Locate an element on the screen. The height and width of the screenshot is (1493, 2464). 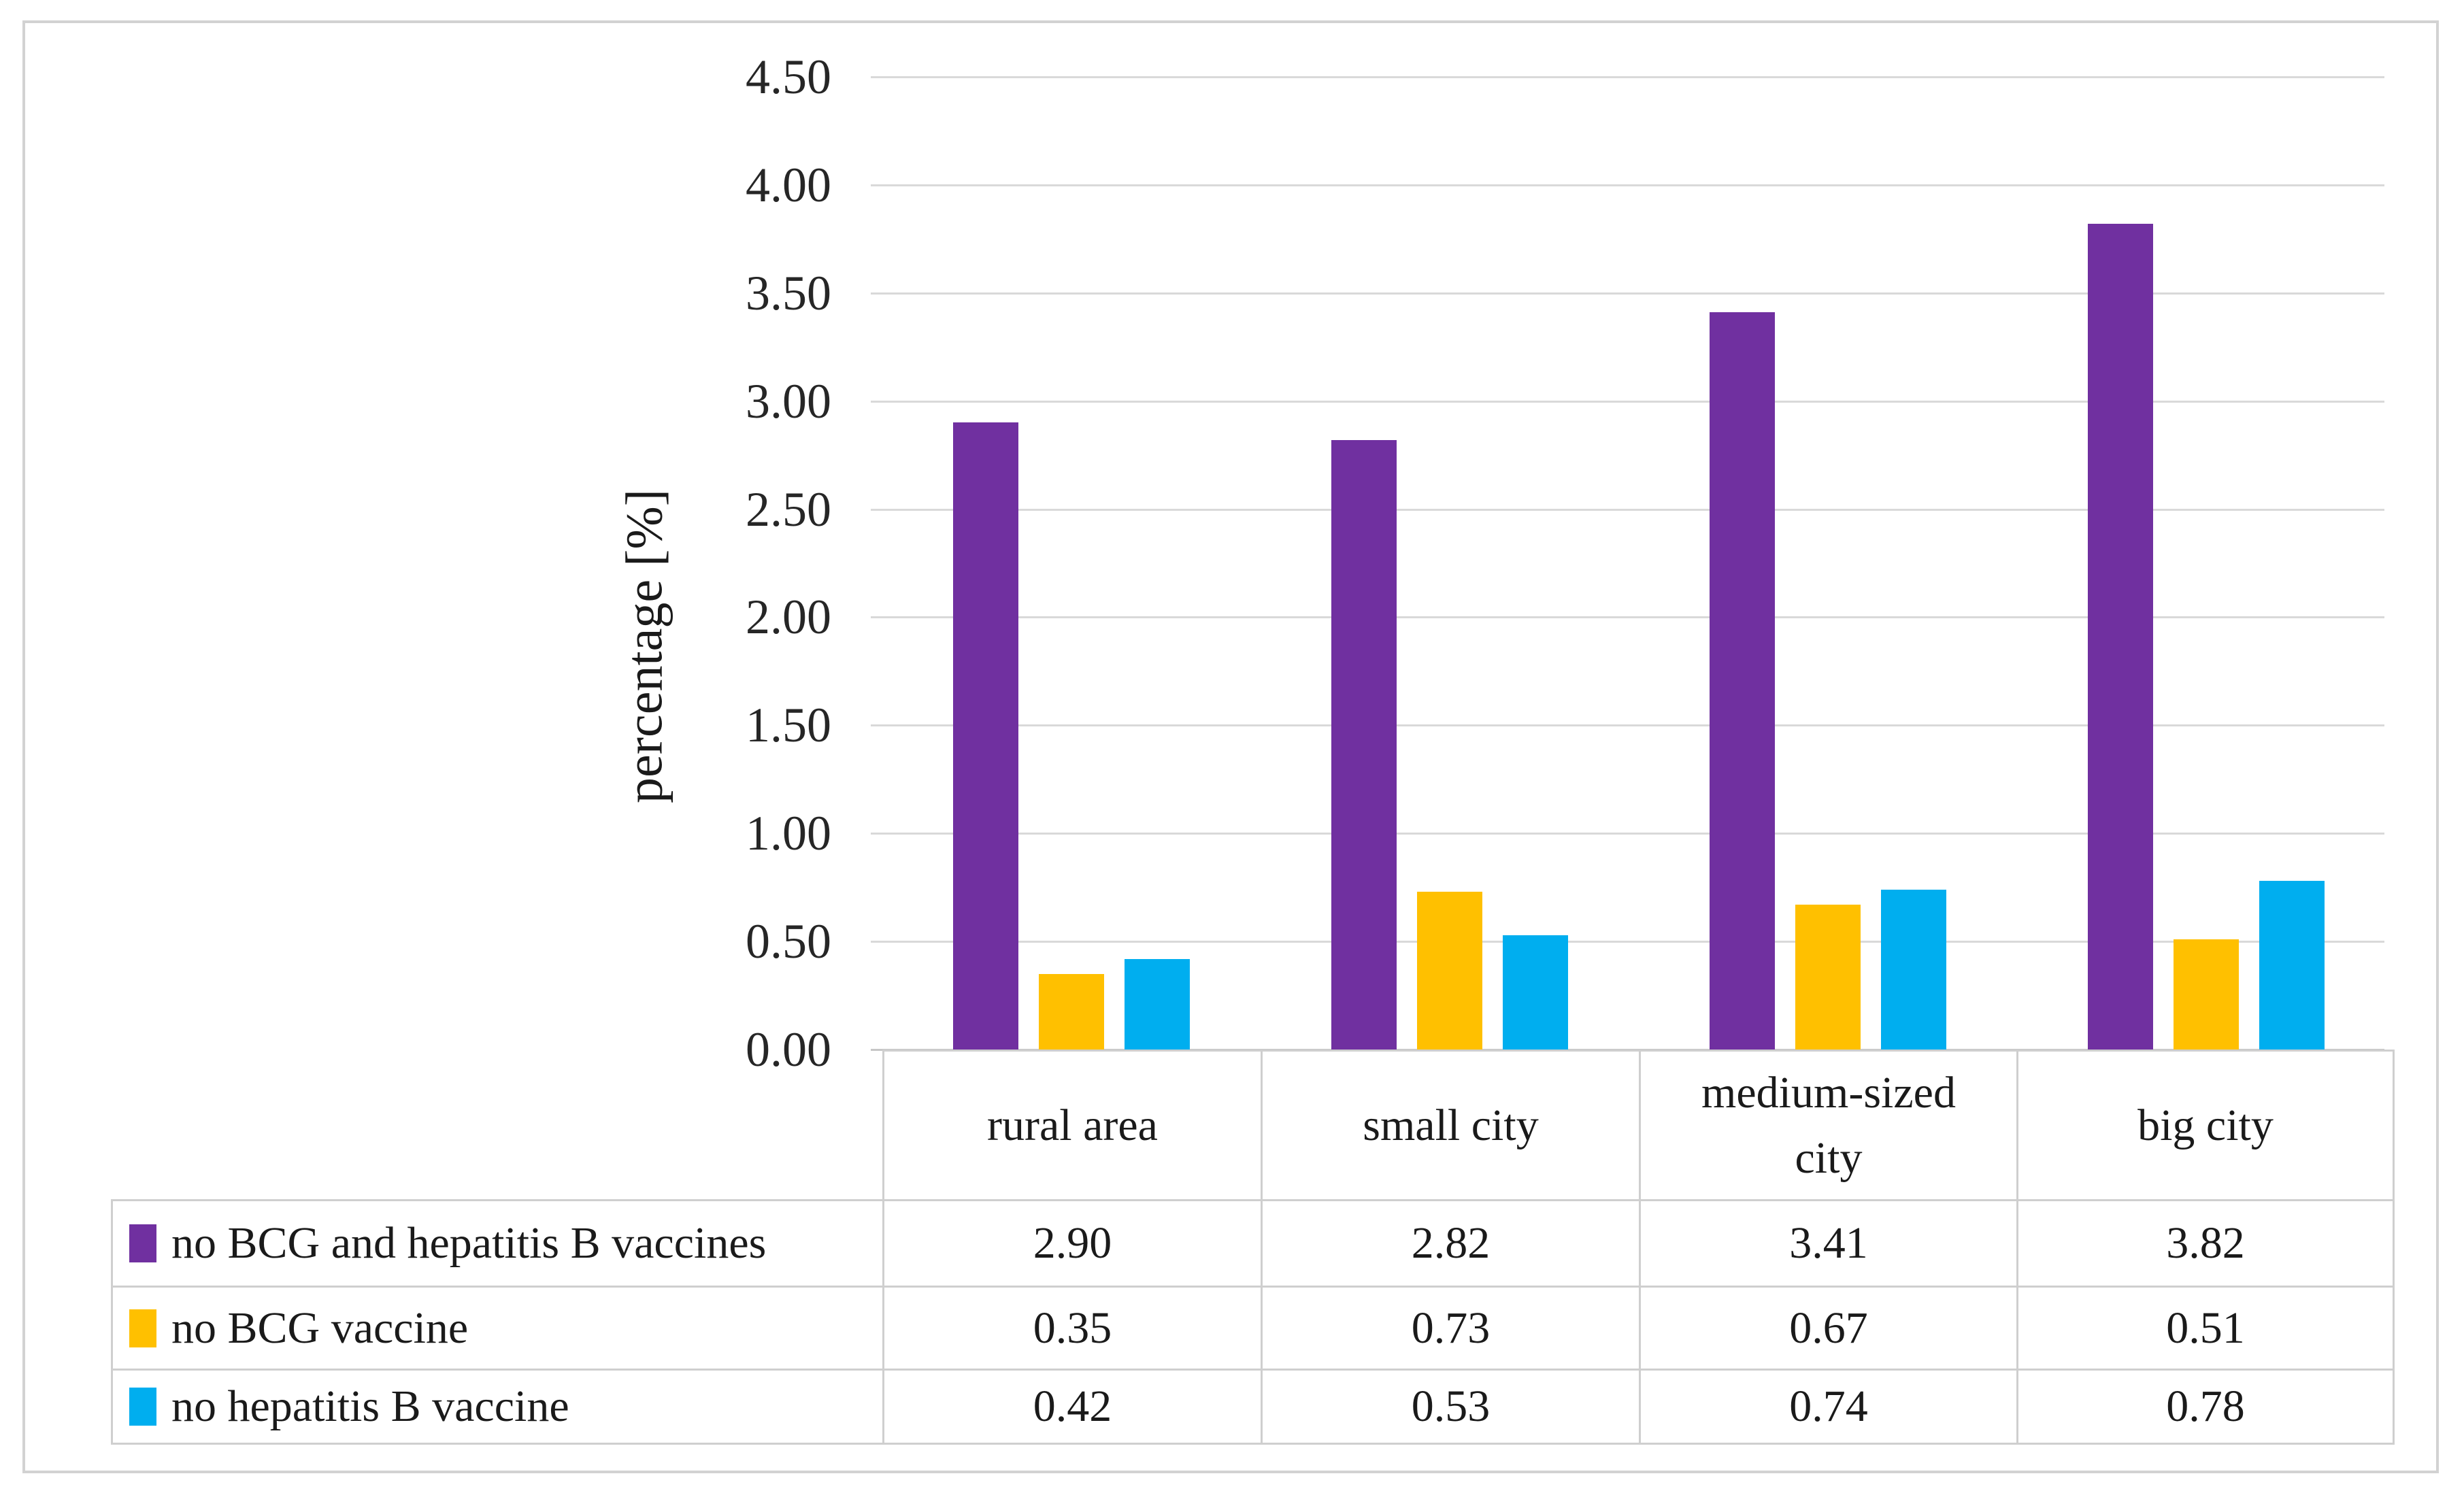
category-header-cell: big city is located at coordinates (2206, 1124).